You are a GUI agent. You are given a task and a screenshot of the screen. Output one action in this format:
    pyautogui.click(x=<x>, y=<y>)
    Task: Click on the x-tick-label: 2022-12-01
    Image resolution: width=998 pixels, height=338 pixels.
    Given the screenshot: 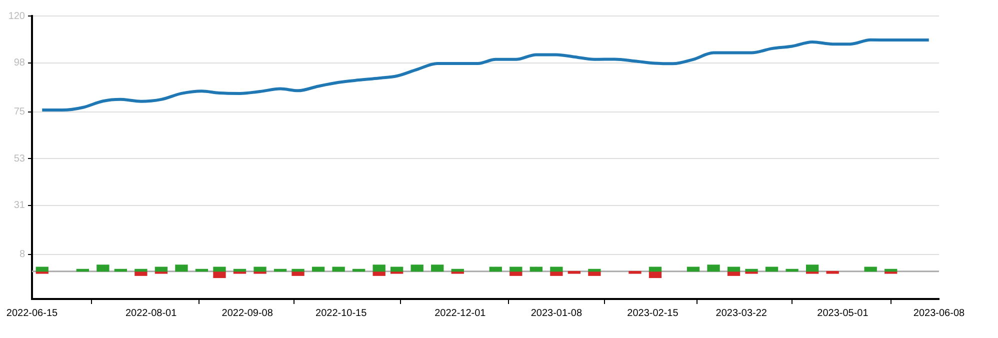 What is the action you would take?
    pyautogui.click(x=460, y=313)
    